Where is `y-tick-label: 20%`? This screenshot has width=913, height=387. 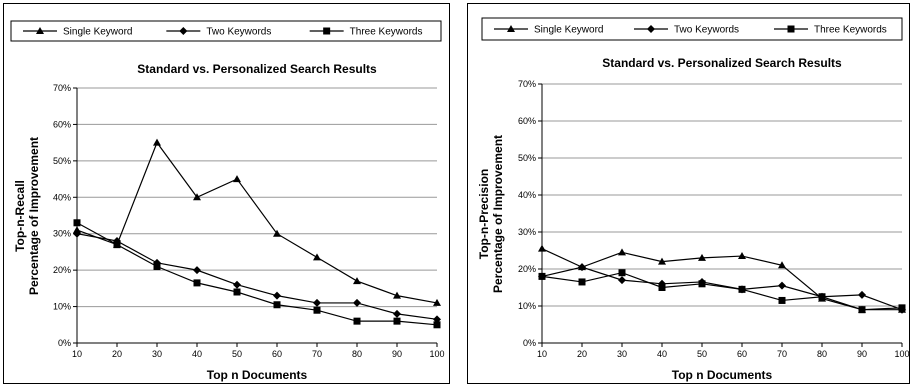
y-tick-label: 20% is located at coordinates (527, 269).